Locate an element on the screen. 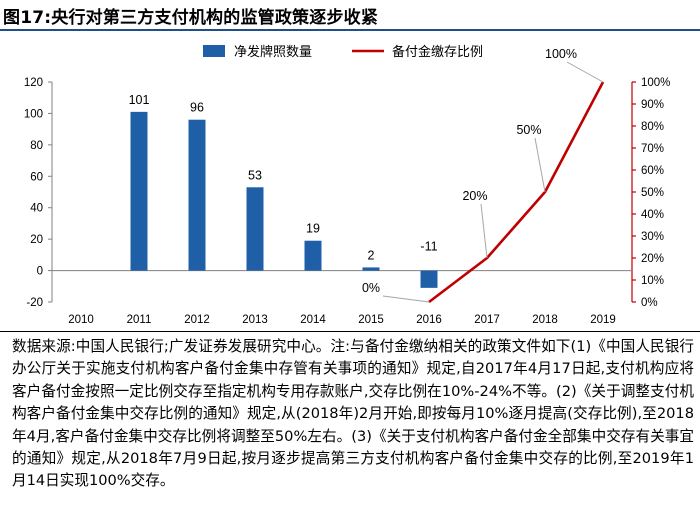 The height and width of the screenshot is (513, 700). bar-data-label: 101 is located at coordinates (139, 100).